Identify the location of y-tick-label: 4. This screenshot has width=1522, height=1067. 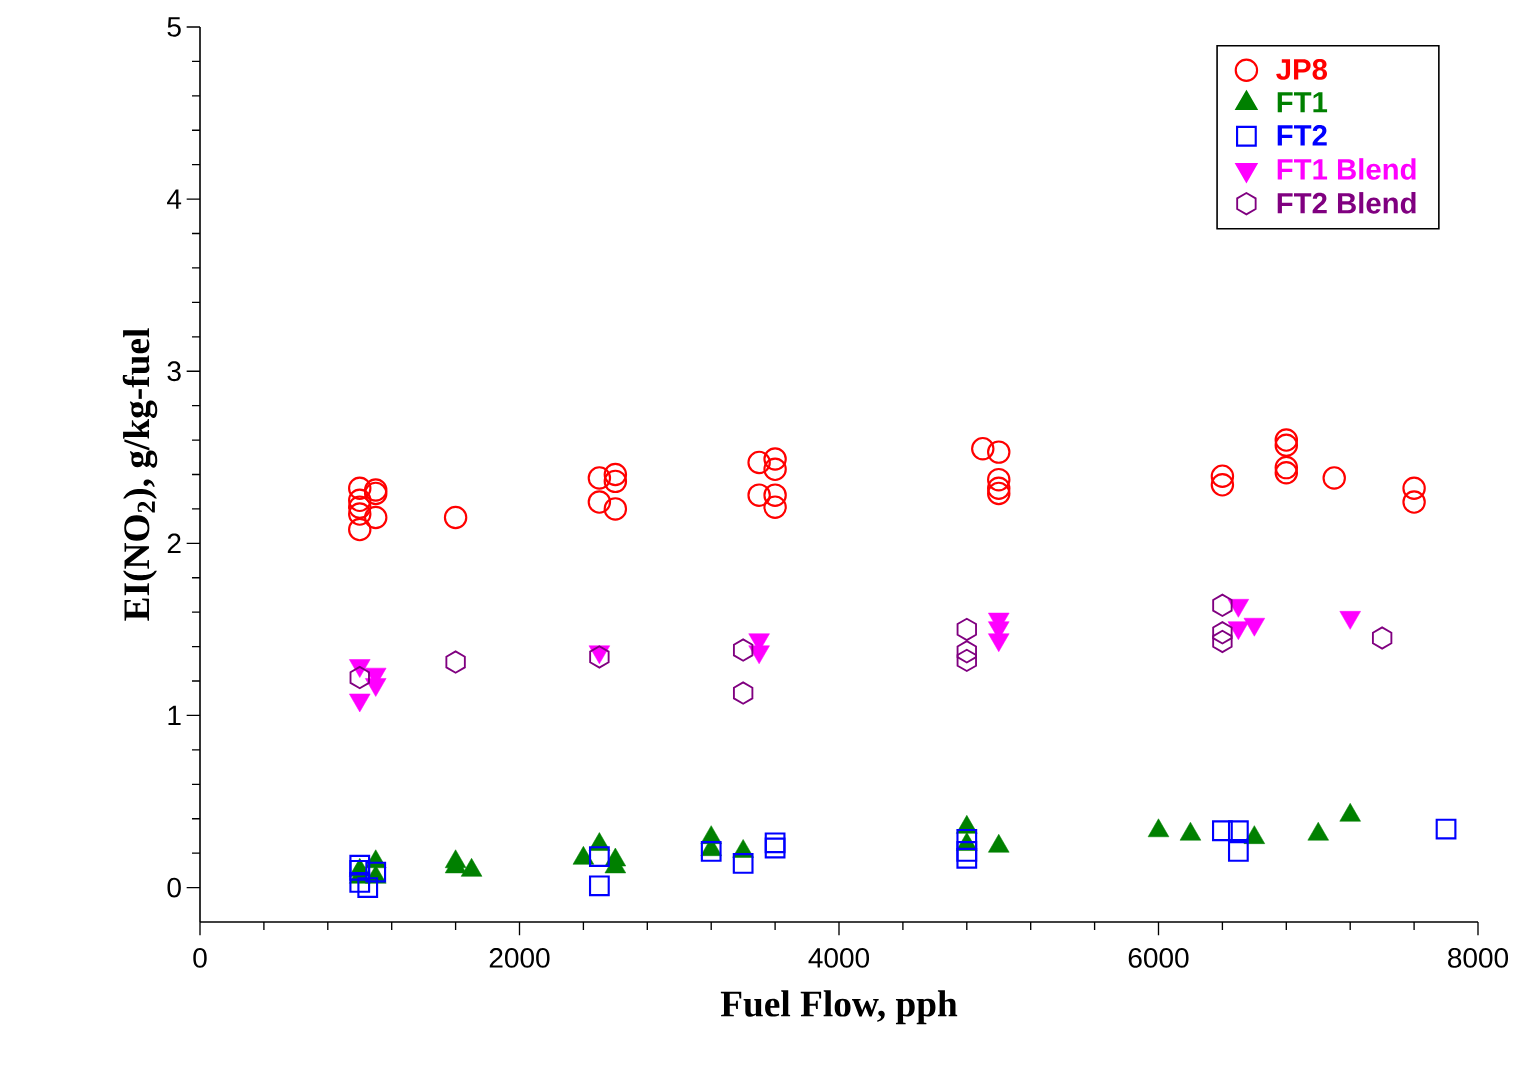
(174, 199).